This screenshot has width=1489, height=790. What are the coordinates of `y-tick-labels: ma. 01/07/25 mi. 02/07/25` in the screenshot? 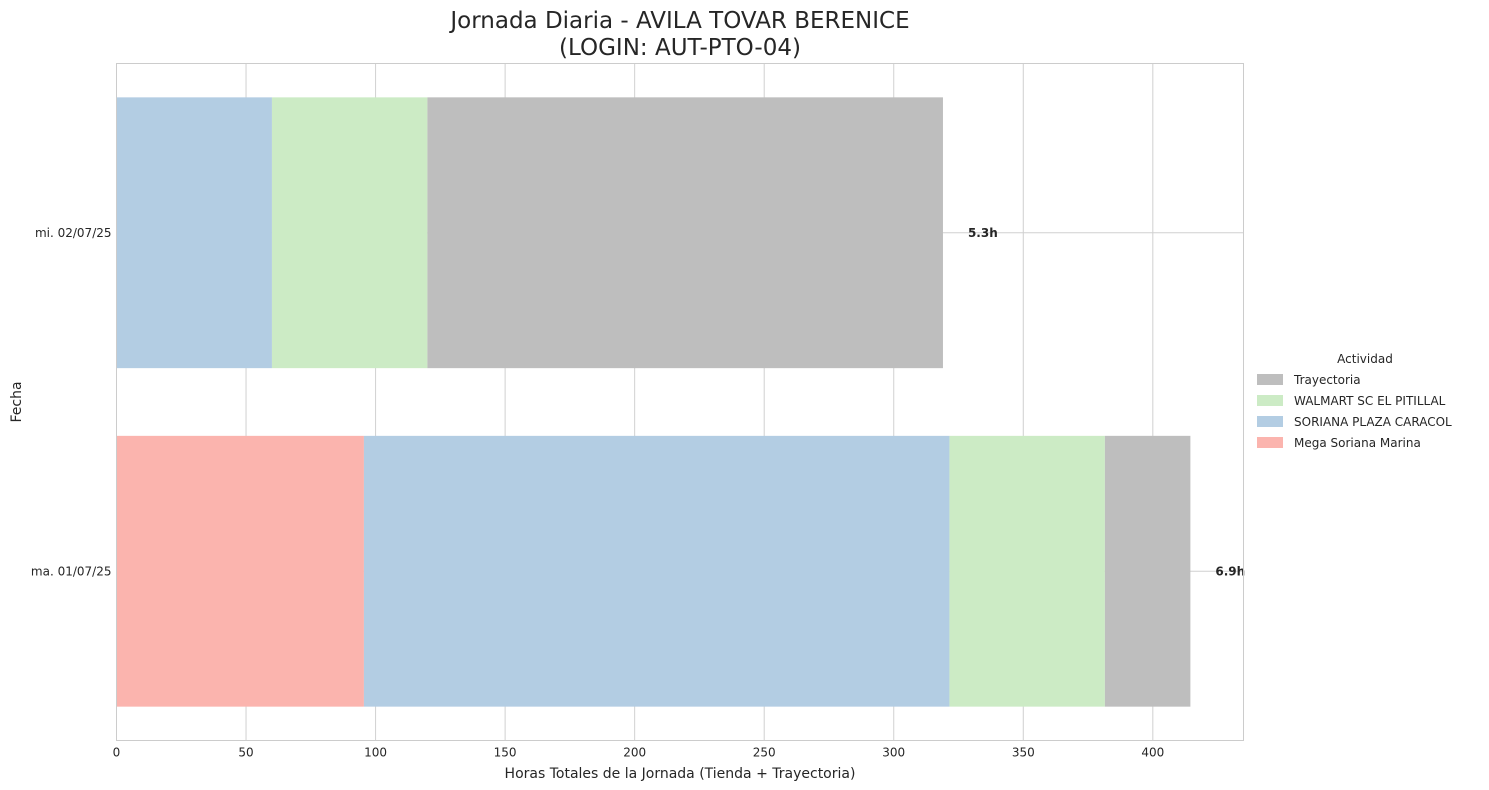 It's located at (71, 402).